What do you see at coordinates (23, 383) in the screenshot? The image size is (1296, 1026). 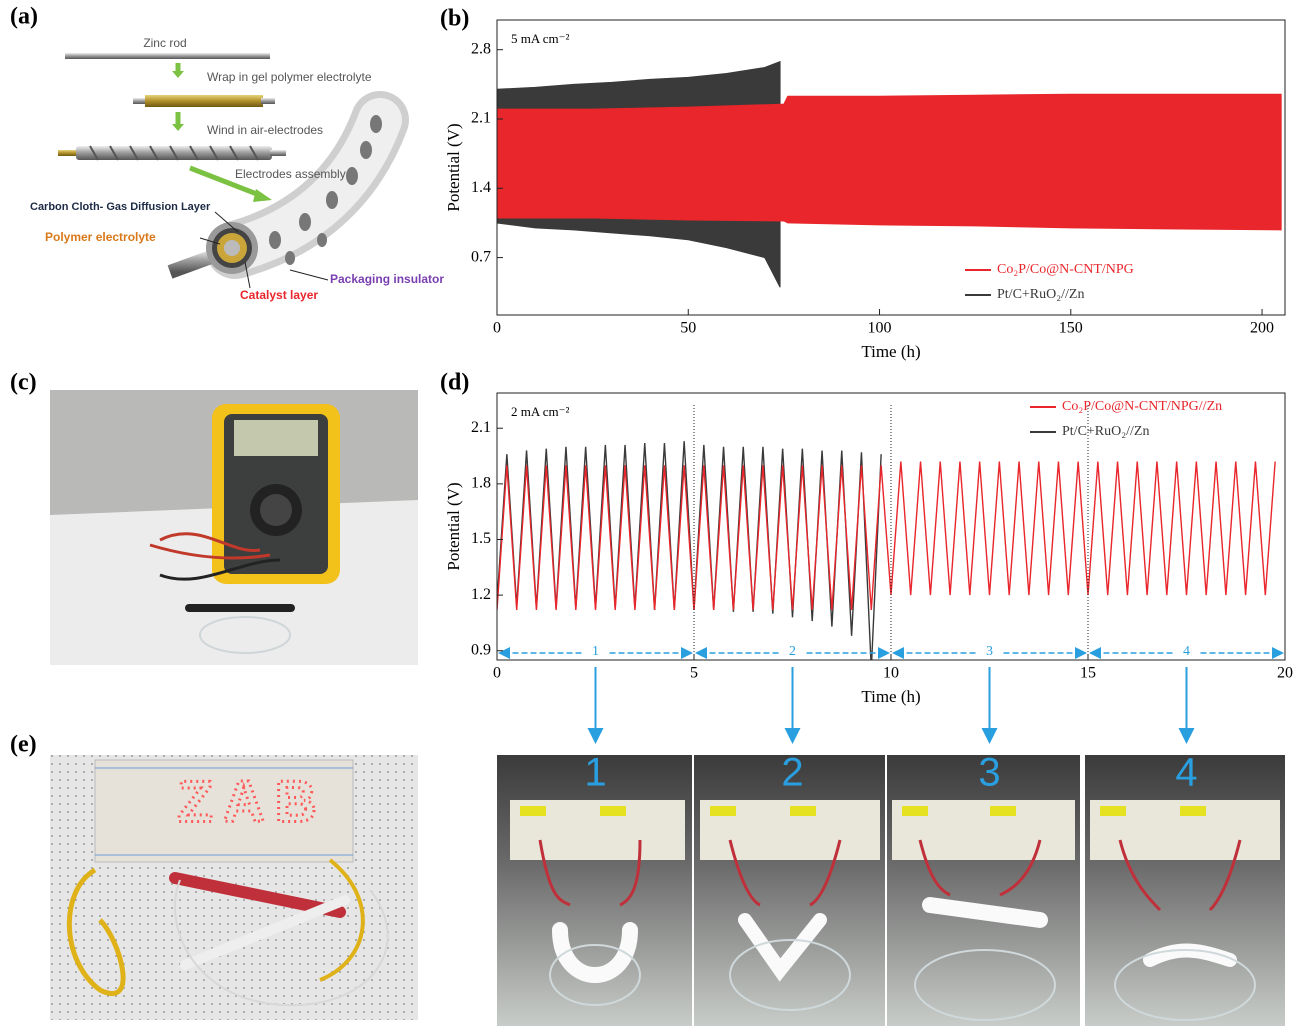 I see `panel-label: (c)` at bounding box center [23, 383].